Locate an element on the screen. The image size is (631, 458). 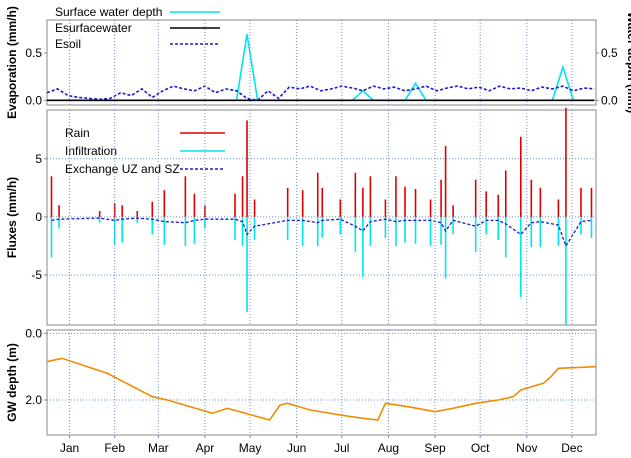
legend-label: Surface water depth is located at coordinates (108, 12).